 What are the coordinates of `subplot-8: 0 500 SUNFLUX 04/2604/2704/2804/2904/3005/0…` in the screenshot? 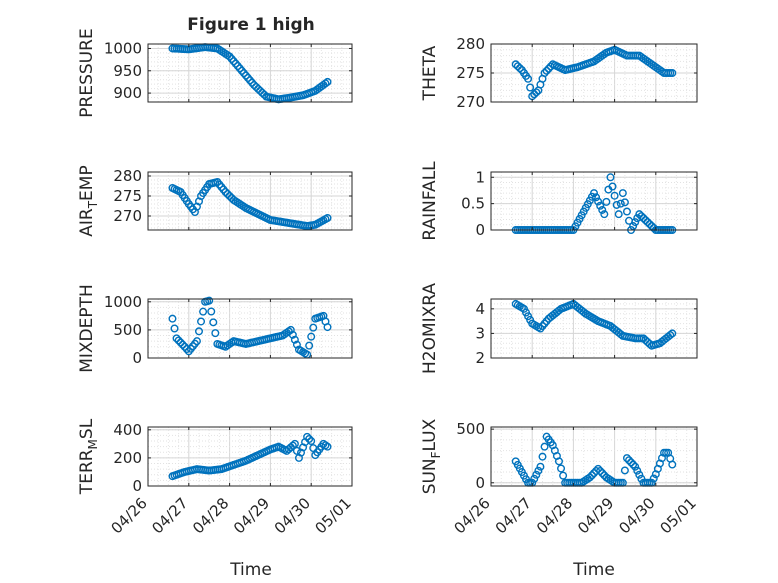 It's located at (560, 477).